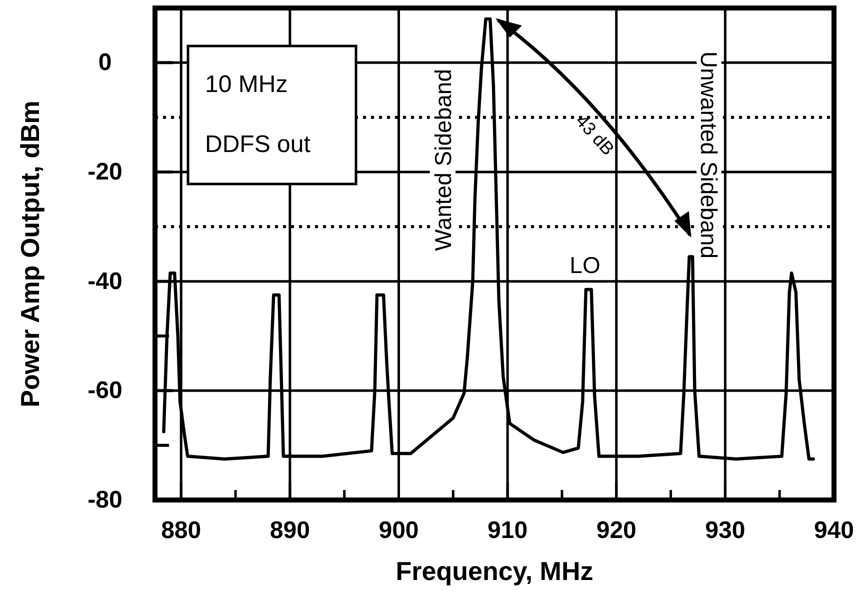  Describe the element at coordinates (508, 530) in the screenshot. I see `x-tick-label: 910` at that location.